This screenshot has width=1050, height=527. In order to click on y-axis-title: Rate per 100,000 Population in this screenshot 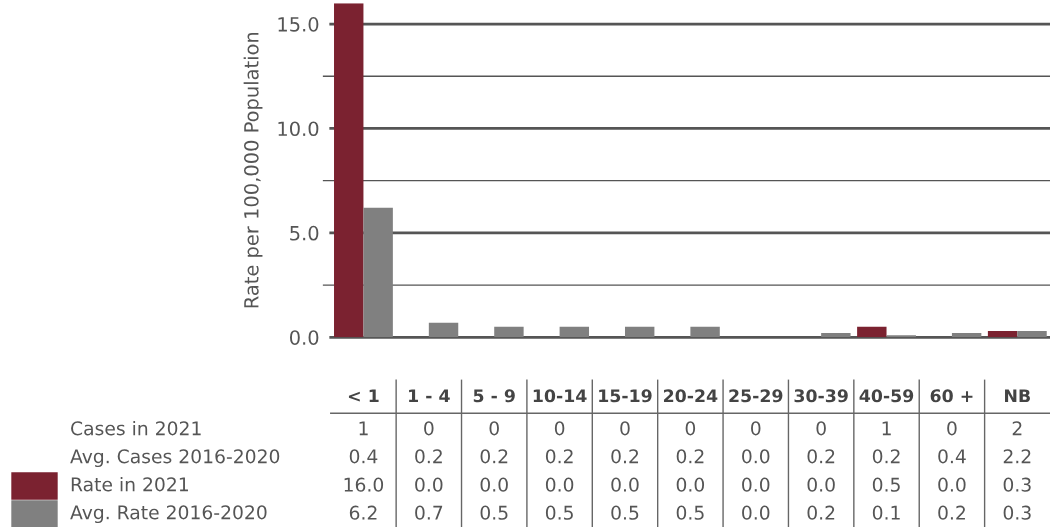, I will do `click(253, 170)`.